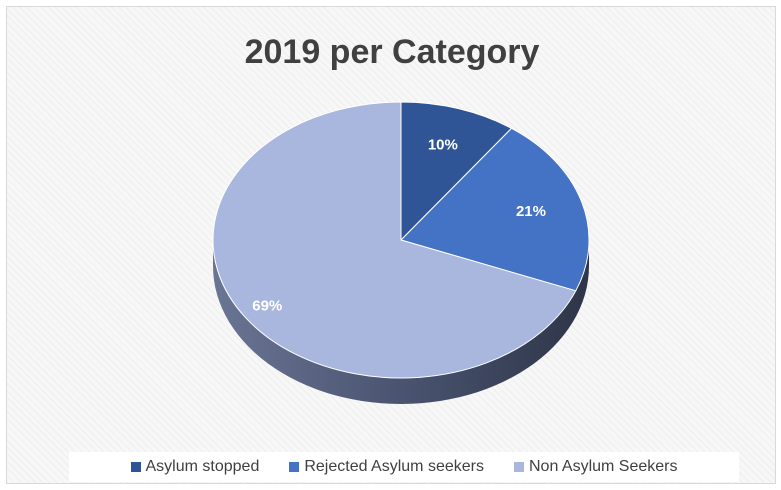  What do you see at coordinates (456, 171) in the screenshot?
I see `pie-slice-asylum-stopped` at bounding box center [456, 171].